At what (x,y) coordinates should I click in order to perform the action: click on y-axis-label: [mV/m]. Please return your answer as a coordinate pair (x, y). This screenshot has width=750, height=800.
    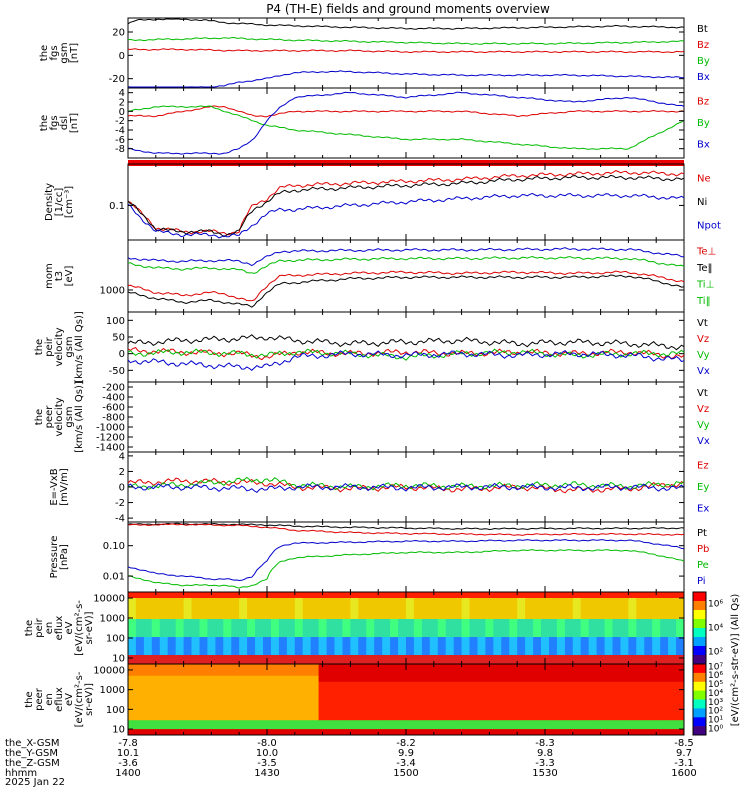
    Looking at the image, I should click on (64, 487).